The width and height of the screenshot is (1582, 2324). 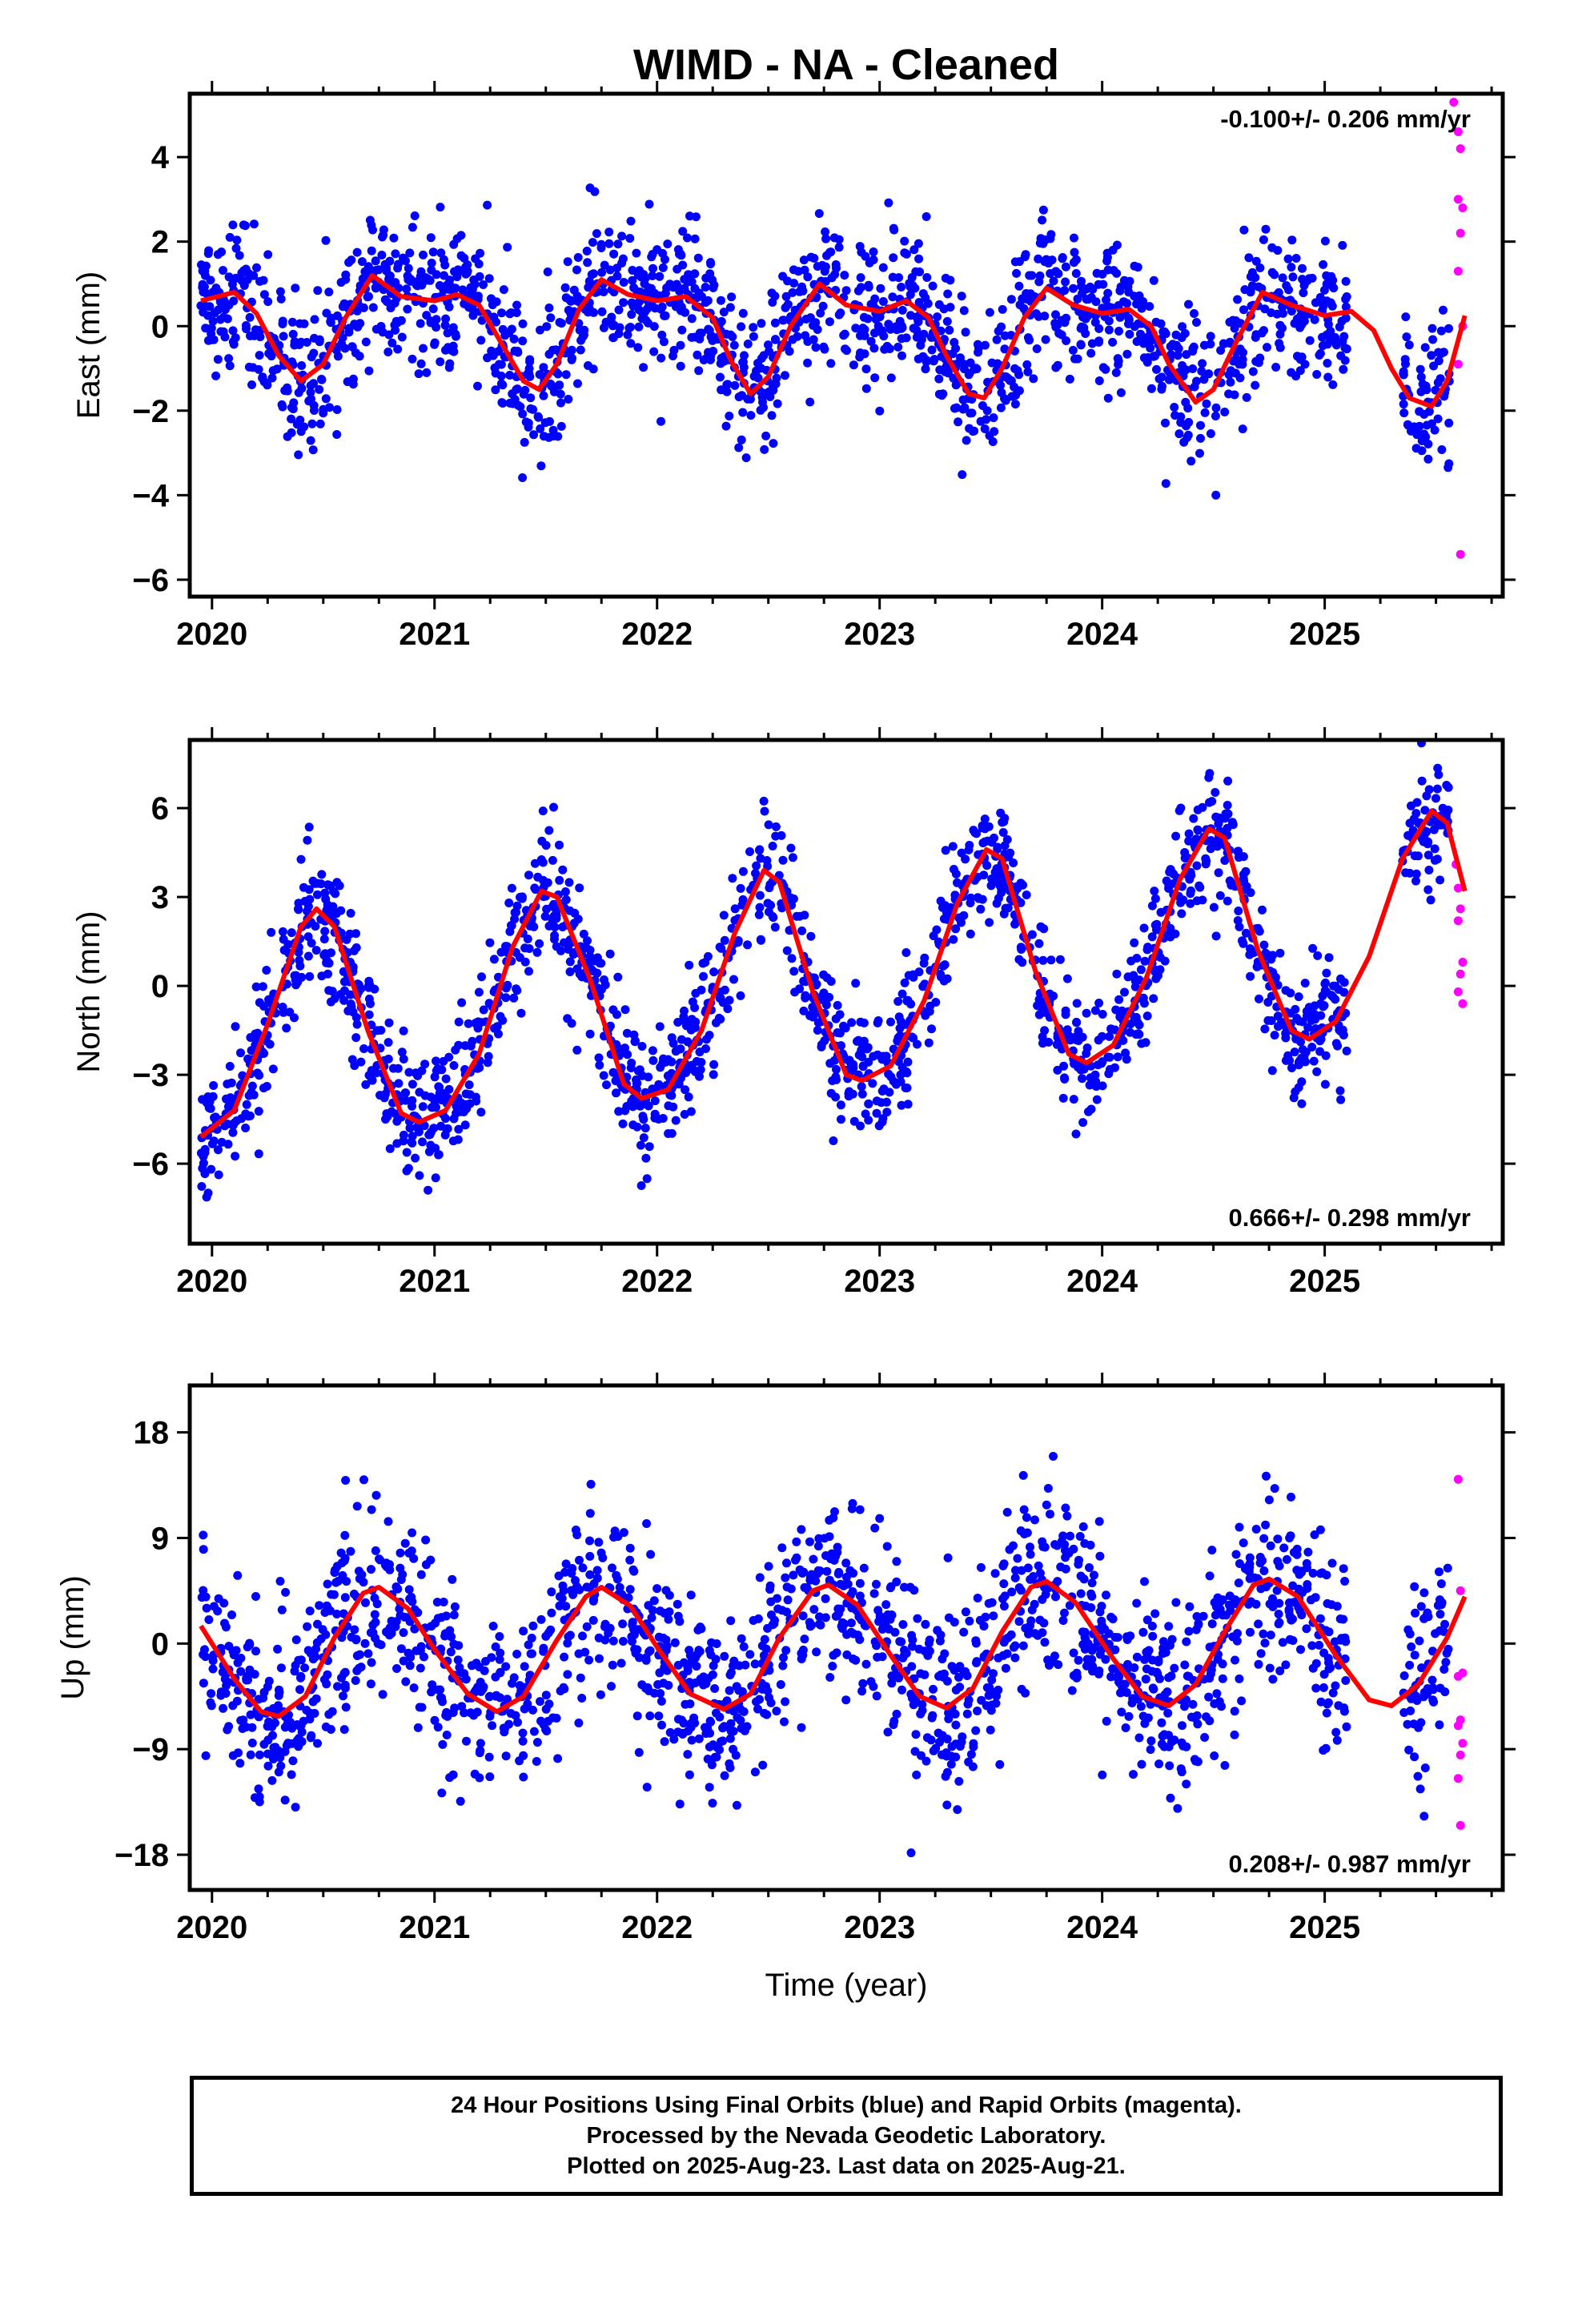 What do you see at coordinates (1463, 962) in the screenshot?
I see `rapid-orbit-point` at bounding box center [1463, 962].